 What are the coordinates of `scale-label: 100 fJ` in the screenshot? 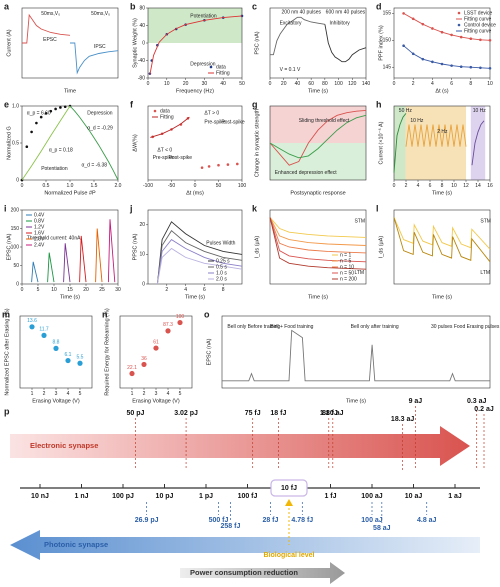 It's located at (248, 496).